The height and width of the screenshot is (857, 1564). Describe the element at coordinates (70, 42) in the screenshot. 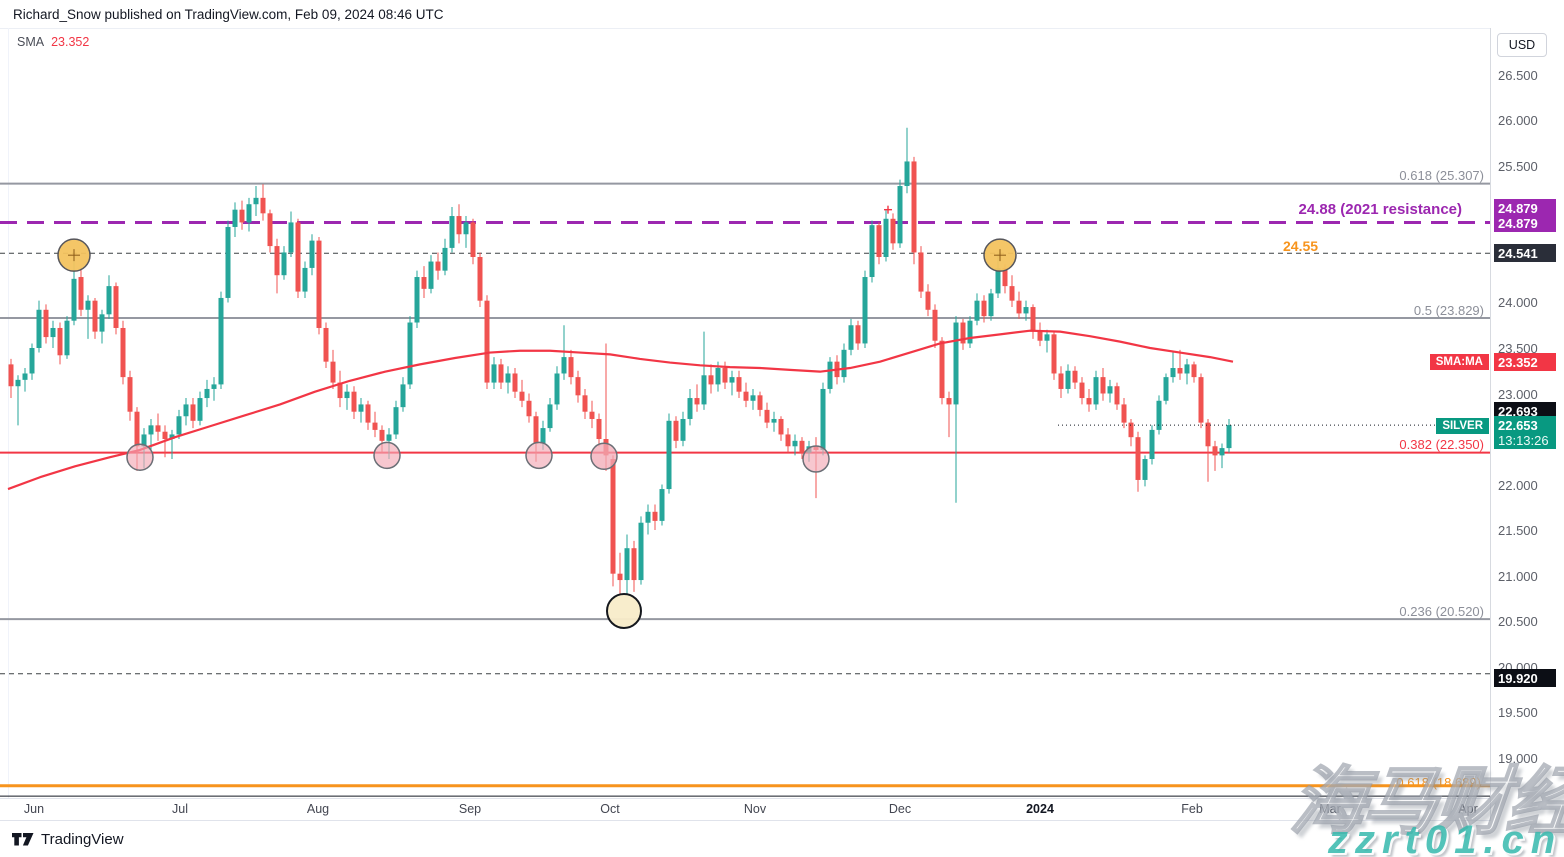

I see `indicator-value: 23.352` at that location.